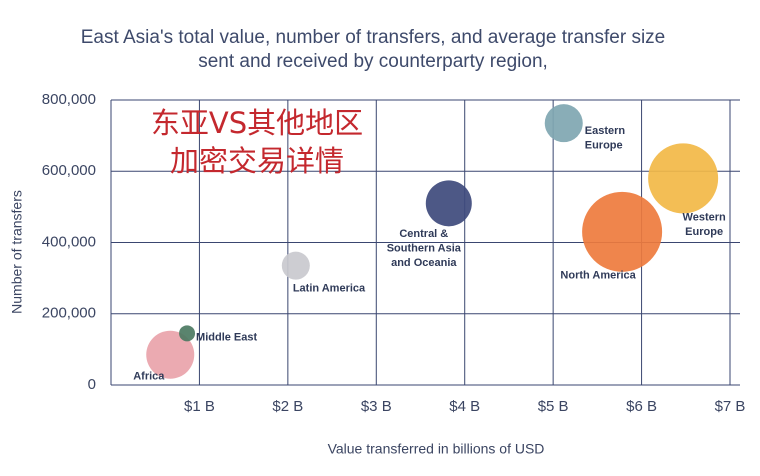  Describe the element at coordinates (424, 263) in the screenshot. I see `point-label: and Oceania` at that location.